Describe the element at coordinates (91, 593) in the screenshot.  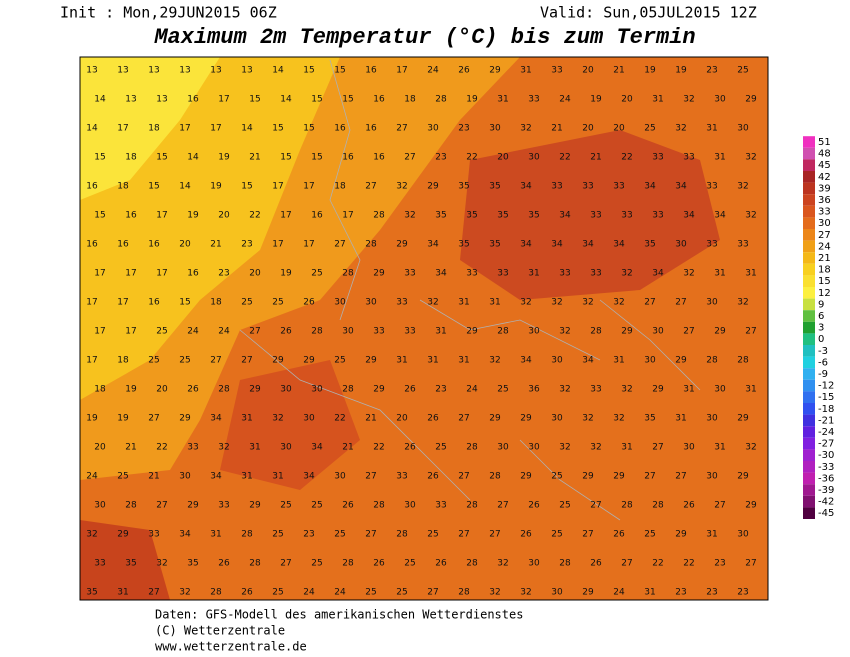
I see `temperature-label: 35` at that location.